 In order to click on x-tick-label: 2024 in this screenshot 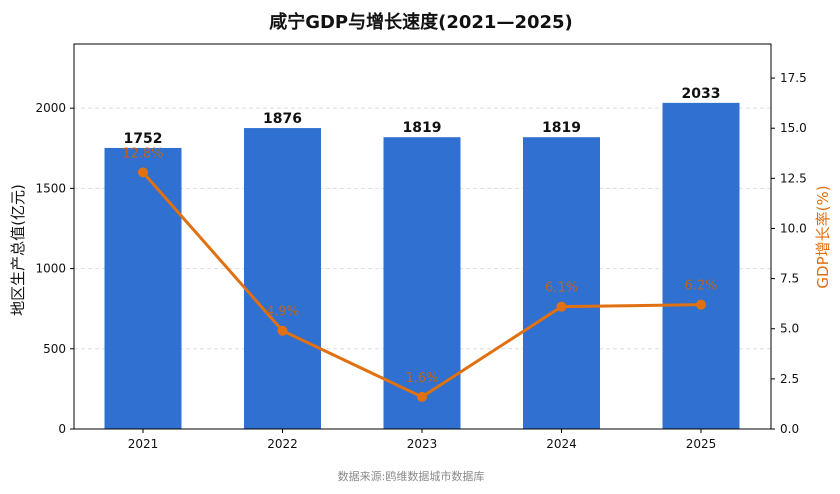, I will do `click(561, 444)`.